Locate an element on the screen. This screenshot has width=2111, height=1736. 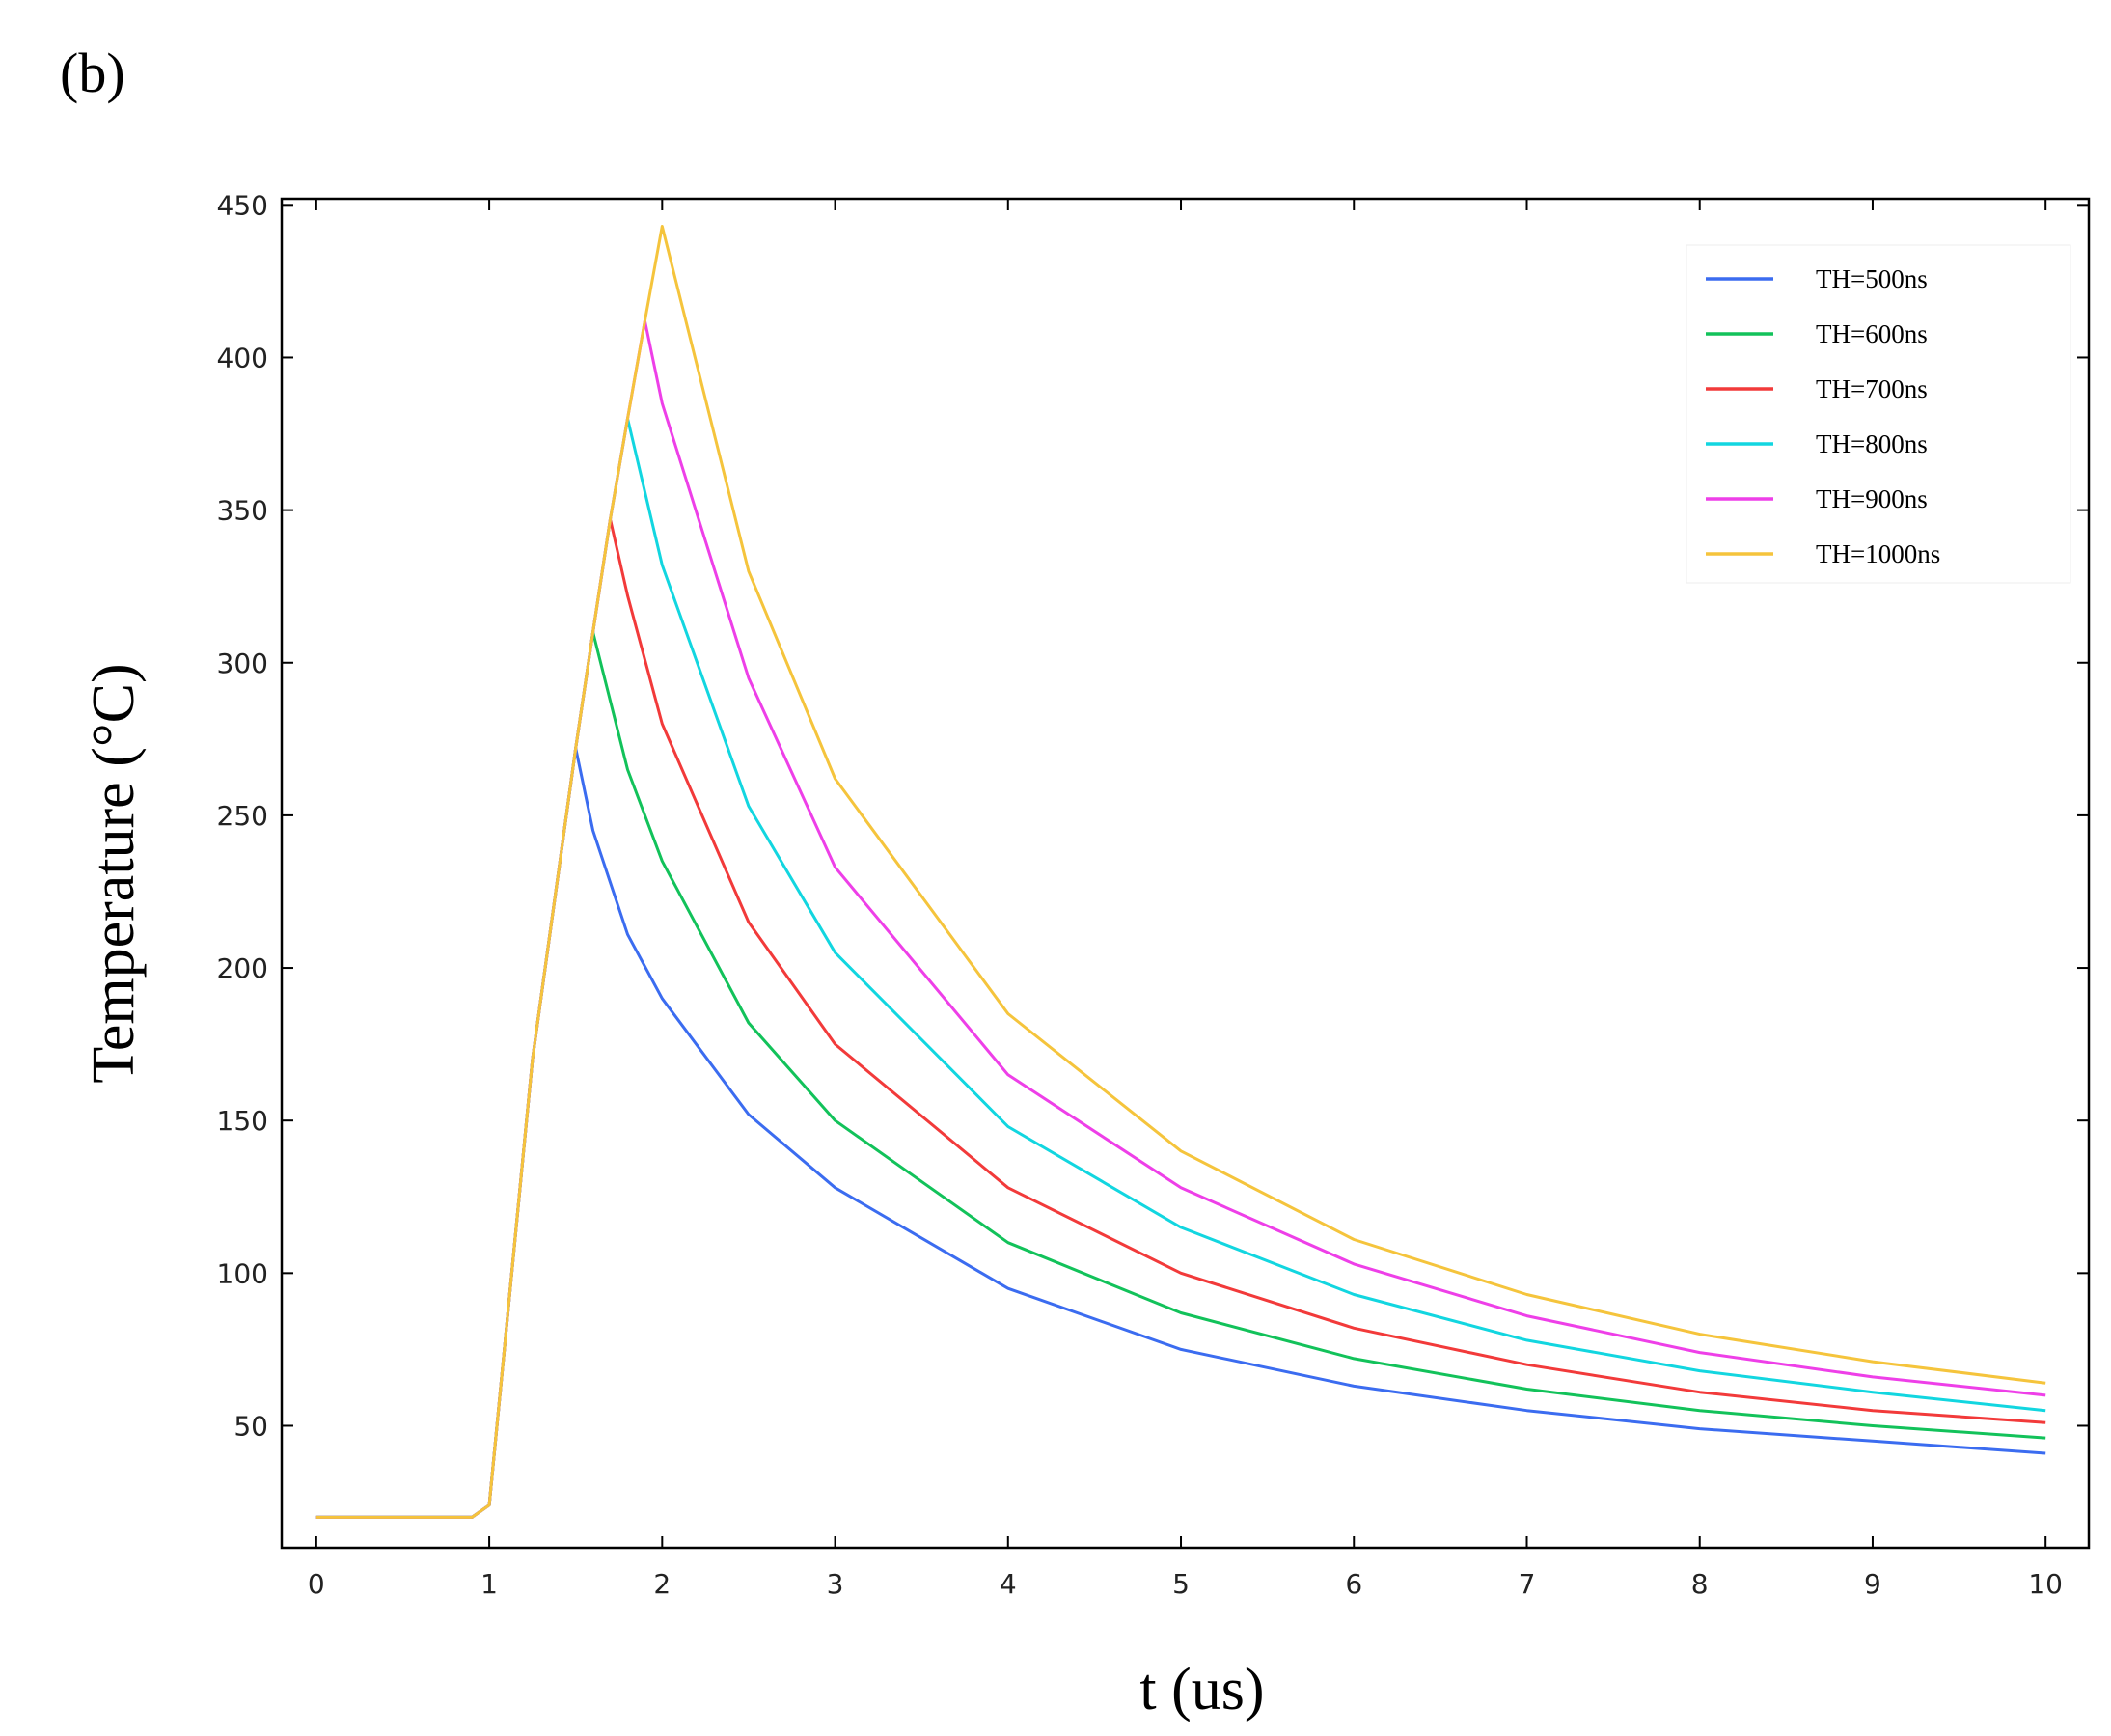
x-tick-label: 5 is located at coordinates (1181, 1584).